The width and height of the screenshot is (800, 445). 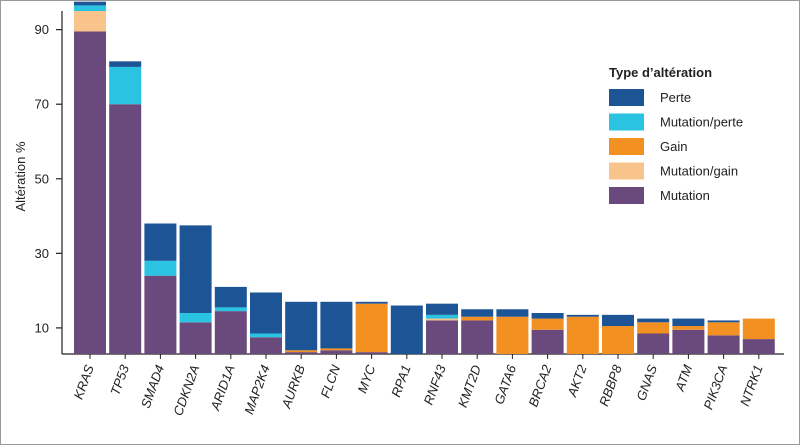 I want to click on x-tick-label: SMAD4, so click(x=152, y=386).